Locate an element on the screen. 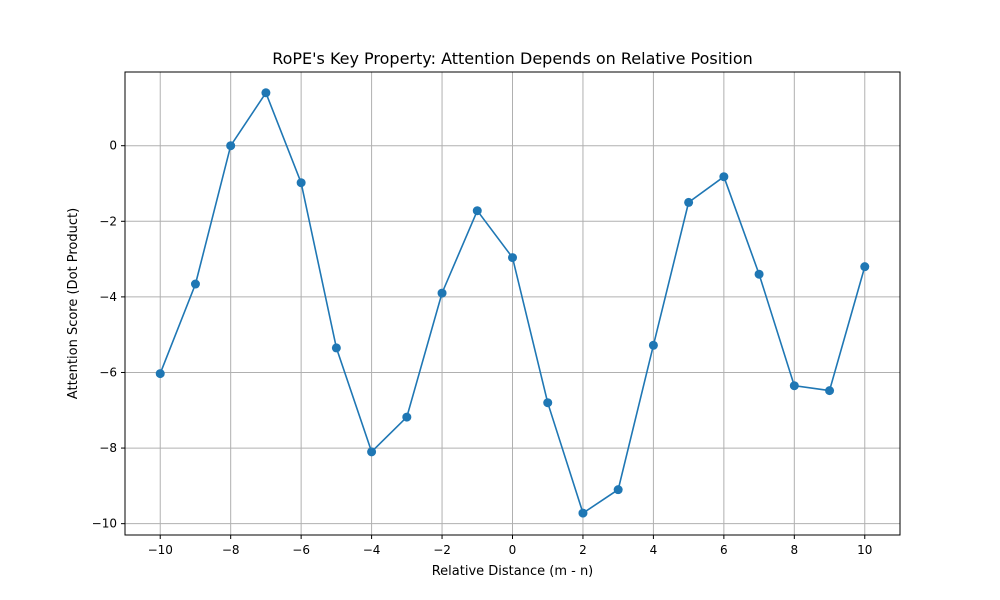 The width and height of the screenshot is (1000, 600). x-axis-label: Relative Distance (m - n) is located at coordinates (513, 571).